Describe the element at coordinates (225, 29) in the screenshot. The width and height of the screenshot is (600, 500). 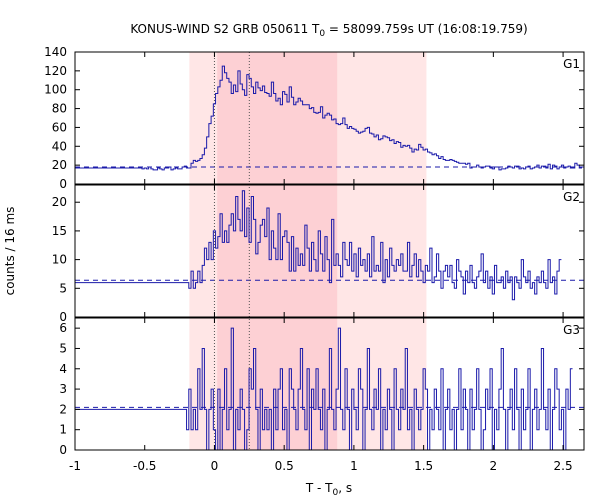
I see `chart-title-main: KONUS-WIND S2 GRB 050611 T` at that location.